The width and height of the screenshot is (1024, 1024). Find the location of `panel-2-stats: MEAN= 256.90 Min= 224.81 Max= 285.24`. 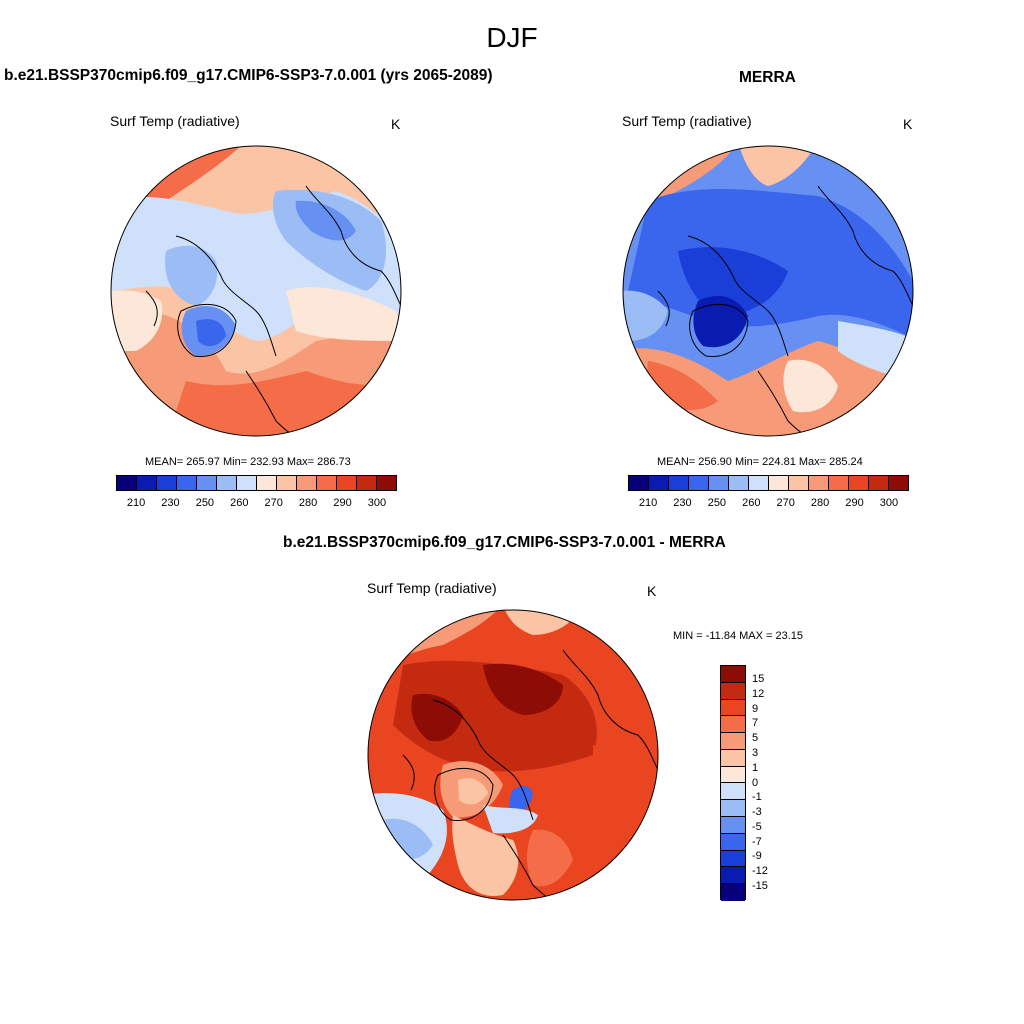

panel-2-stats: MEAN= 256.90 Min= 224.81 Max= 285.24 is located at coordinates (760, 462).